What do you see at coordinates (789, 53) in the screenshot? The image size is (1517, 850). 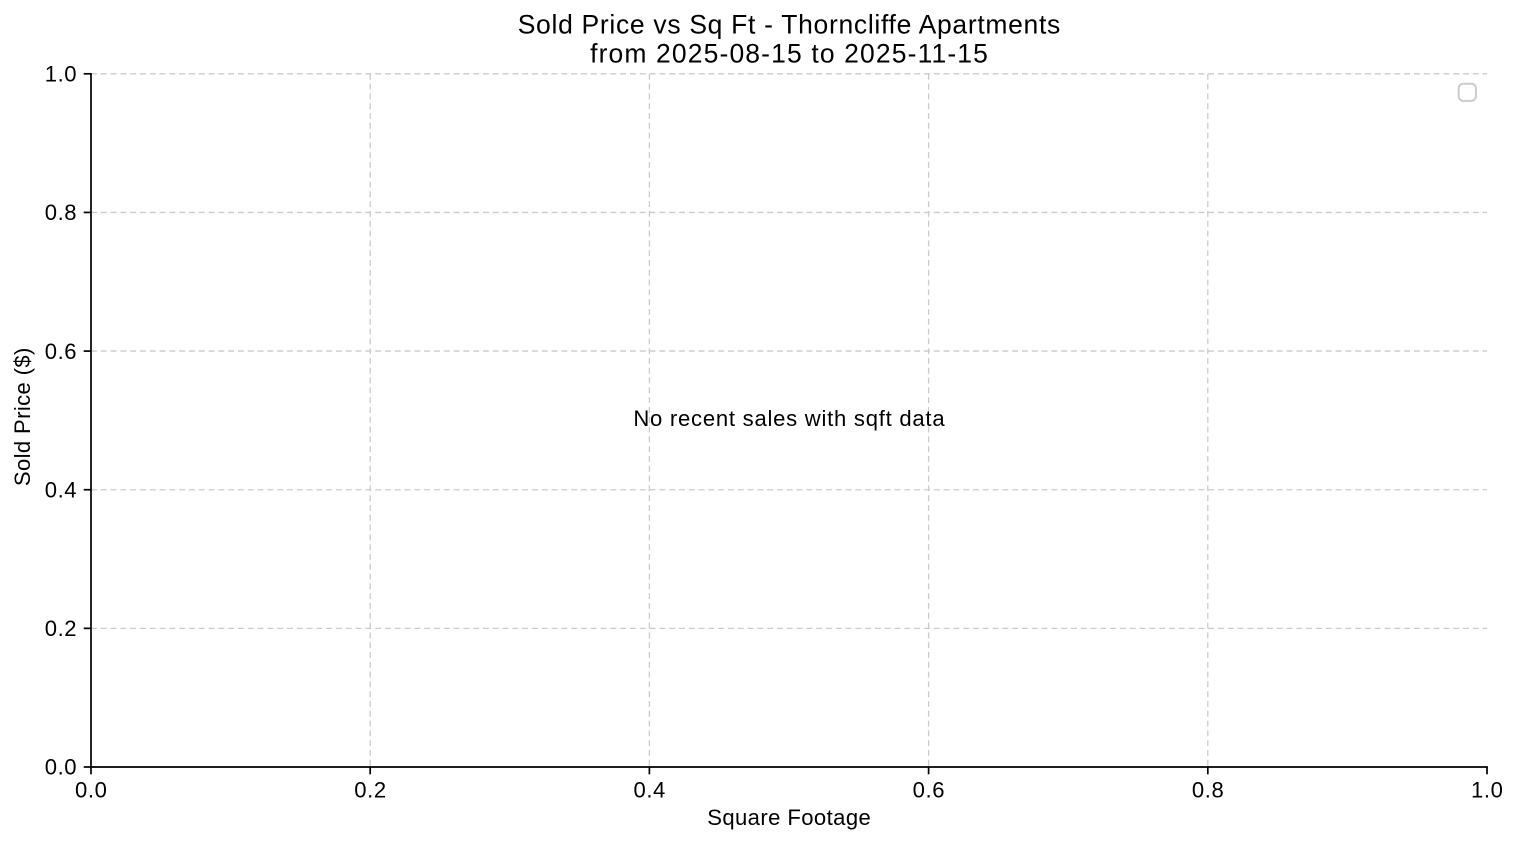 I see `svg-text: from 2025-08-15 to 2025-11-15` at bounding box center [789, 53].